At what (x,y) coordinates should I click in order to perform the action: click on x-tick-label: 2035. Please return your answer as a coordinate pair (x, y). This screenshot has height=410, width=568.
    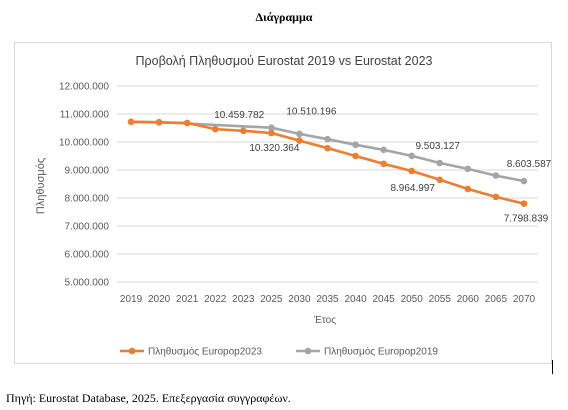
    Looking at the image, I should click on (327, 299).